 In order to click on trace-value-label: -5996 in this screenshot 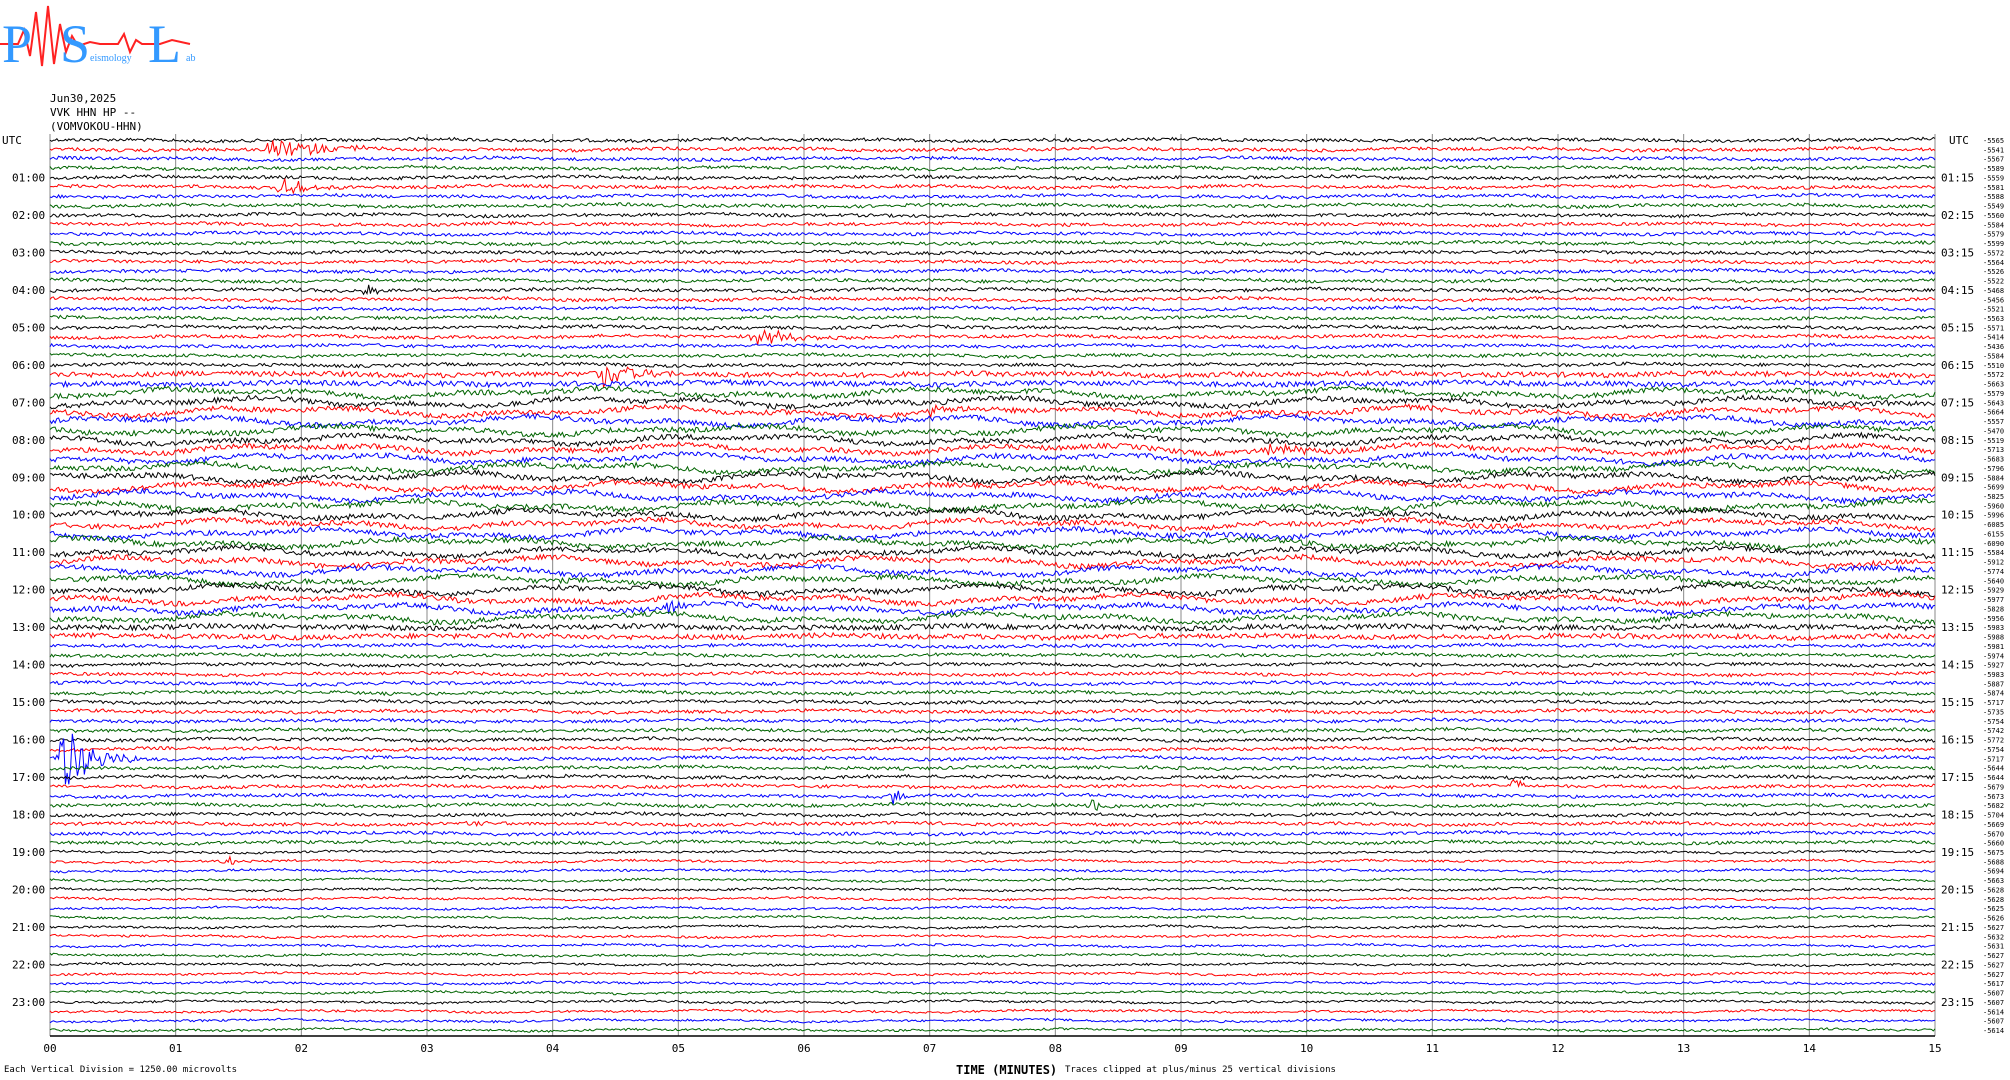, I will do `click(1993, 516)`.